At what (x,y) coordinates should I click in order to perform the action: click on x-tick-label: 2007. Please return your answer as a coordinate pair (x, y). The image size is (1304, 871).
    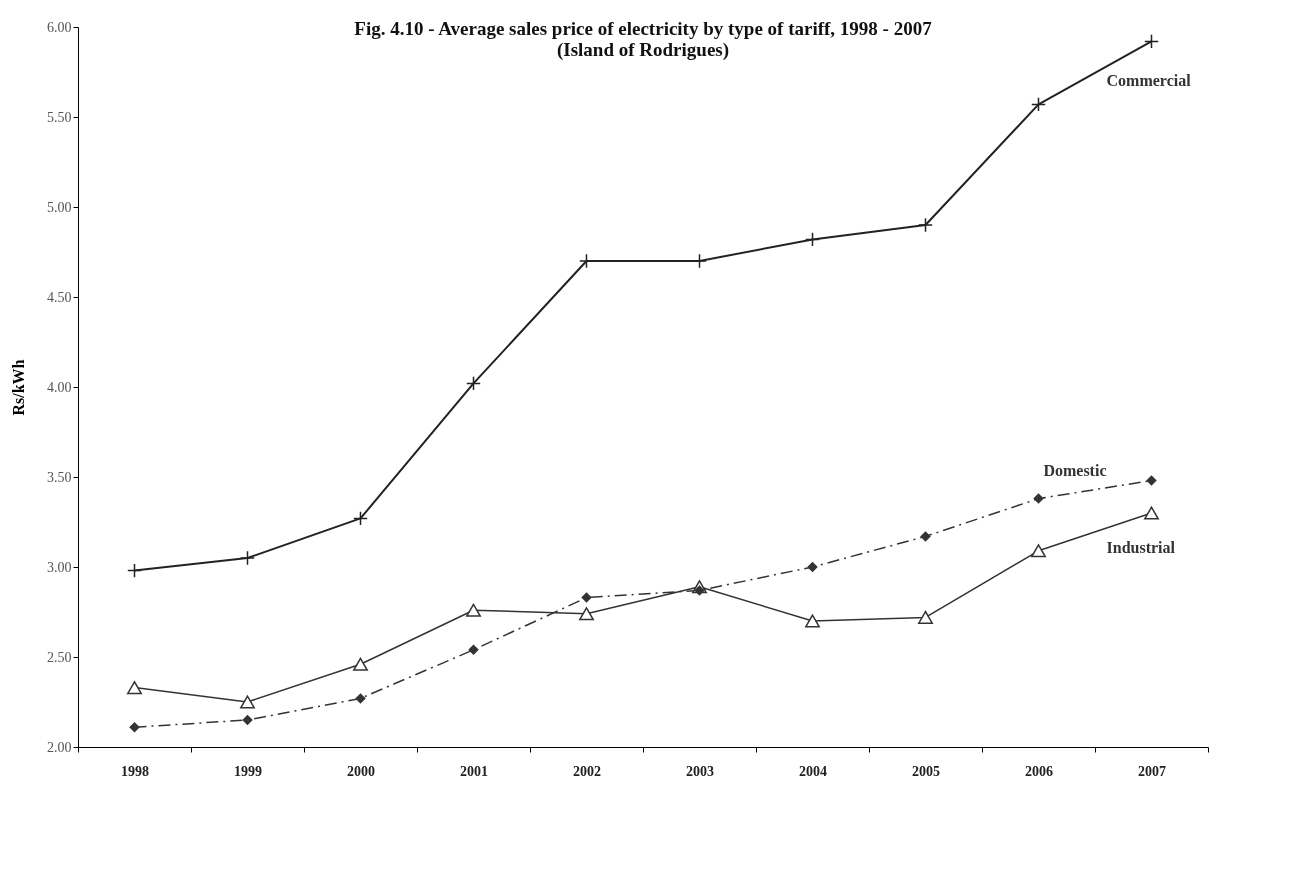
    Looking at the image, I should click on (1152, 771).